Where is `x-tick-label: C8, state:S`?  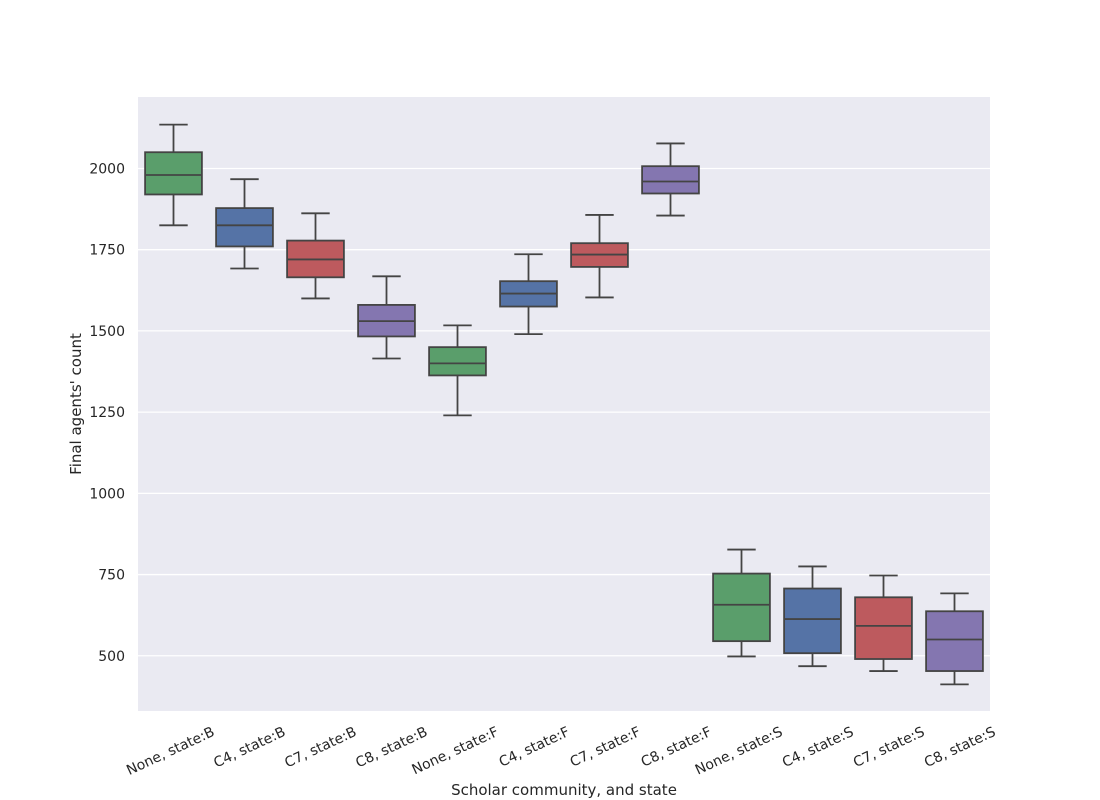
x-tick-label: C8, state:S is located at coordinates (960, 747).